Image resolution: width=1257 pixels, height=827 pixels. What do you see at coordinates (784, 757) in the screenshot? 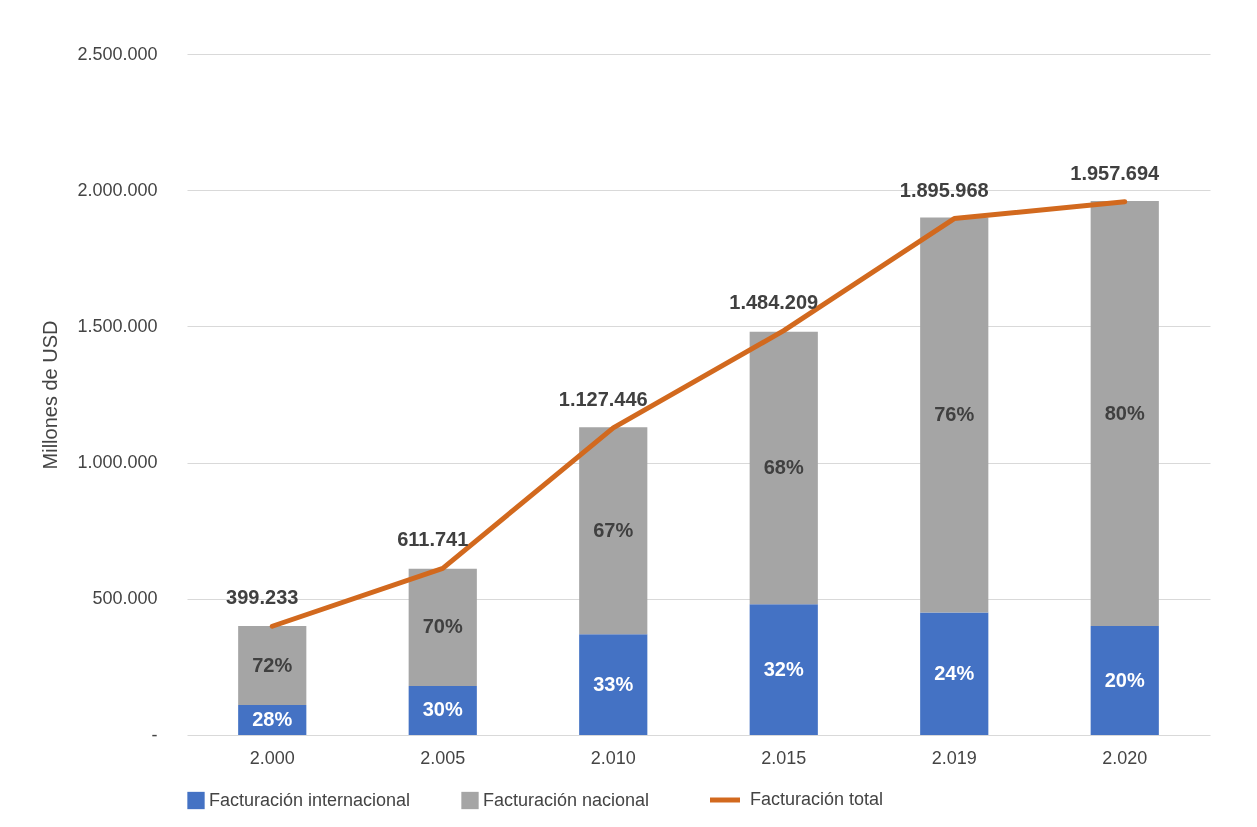
I see `x-tick-label: 2.015` at bounding box center [784, 757].